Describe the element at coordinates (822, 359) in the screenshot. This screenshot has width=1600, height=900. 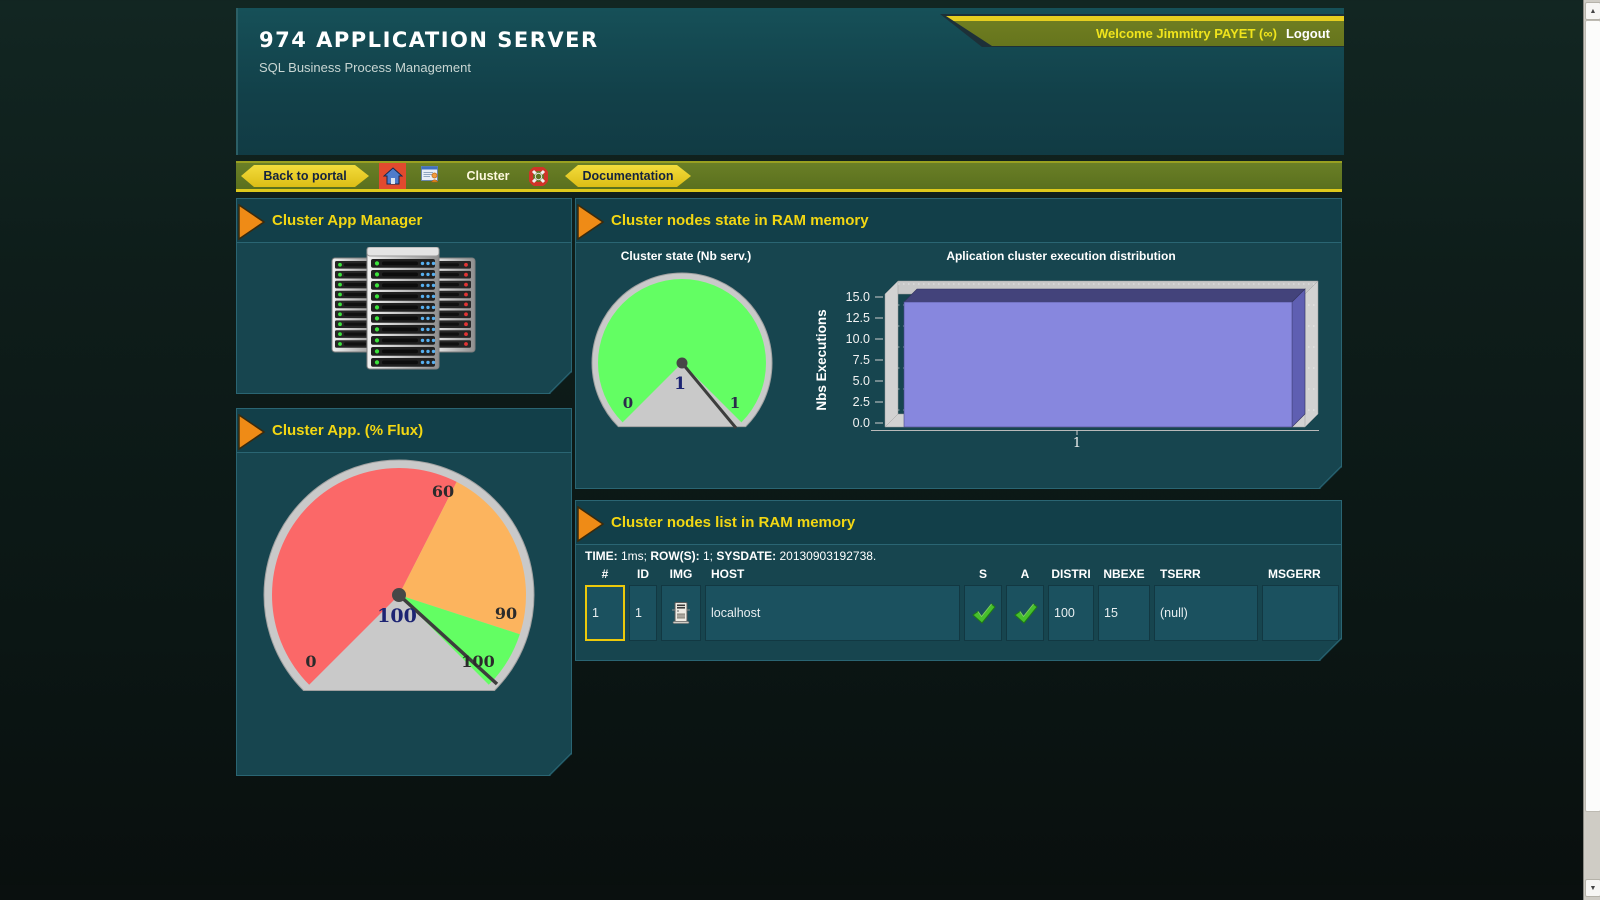
I see `y-axis-label: Nbs Executions` at that location.